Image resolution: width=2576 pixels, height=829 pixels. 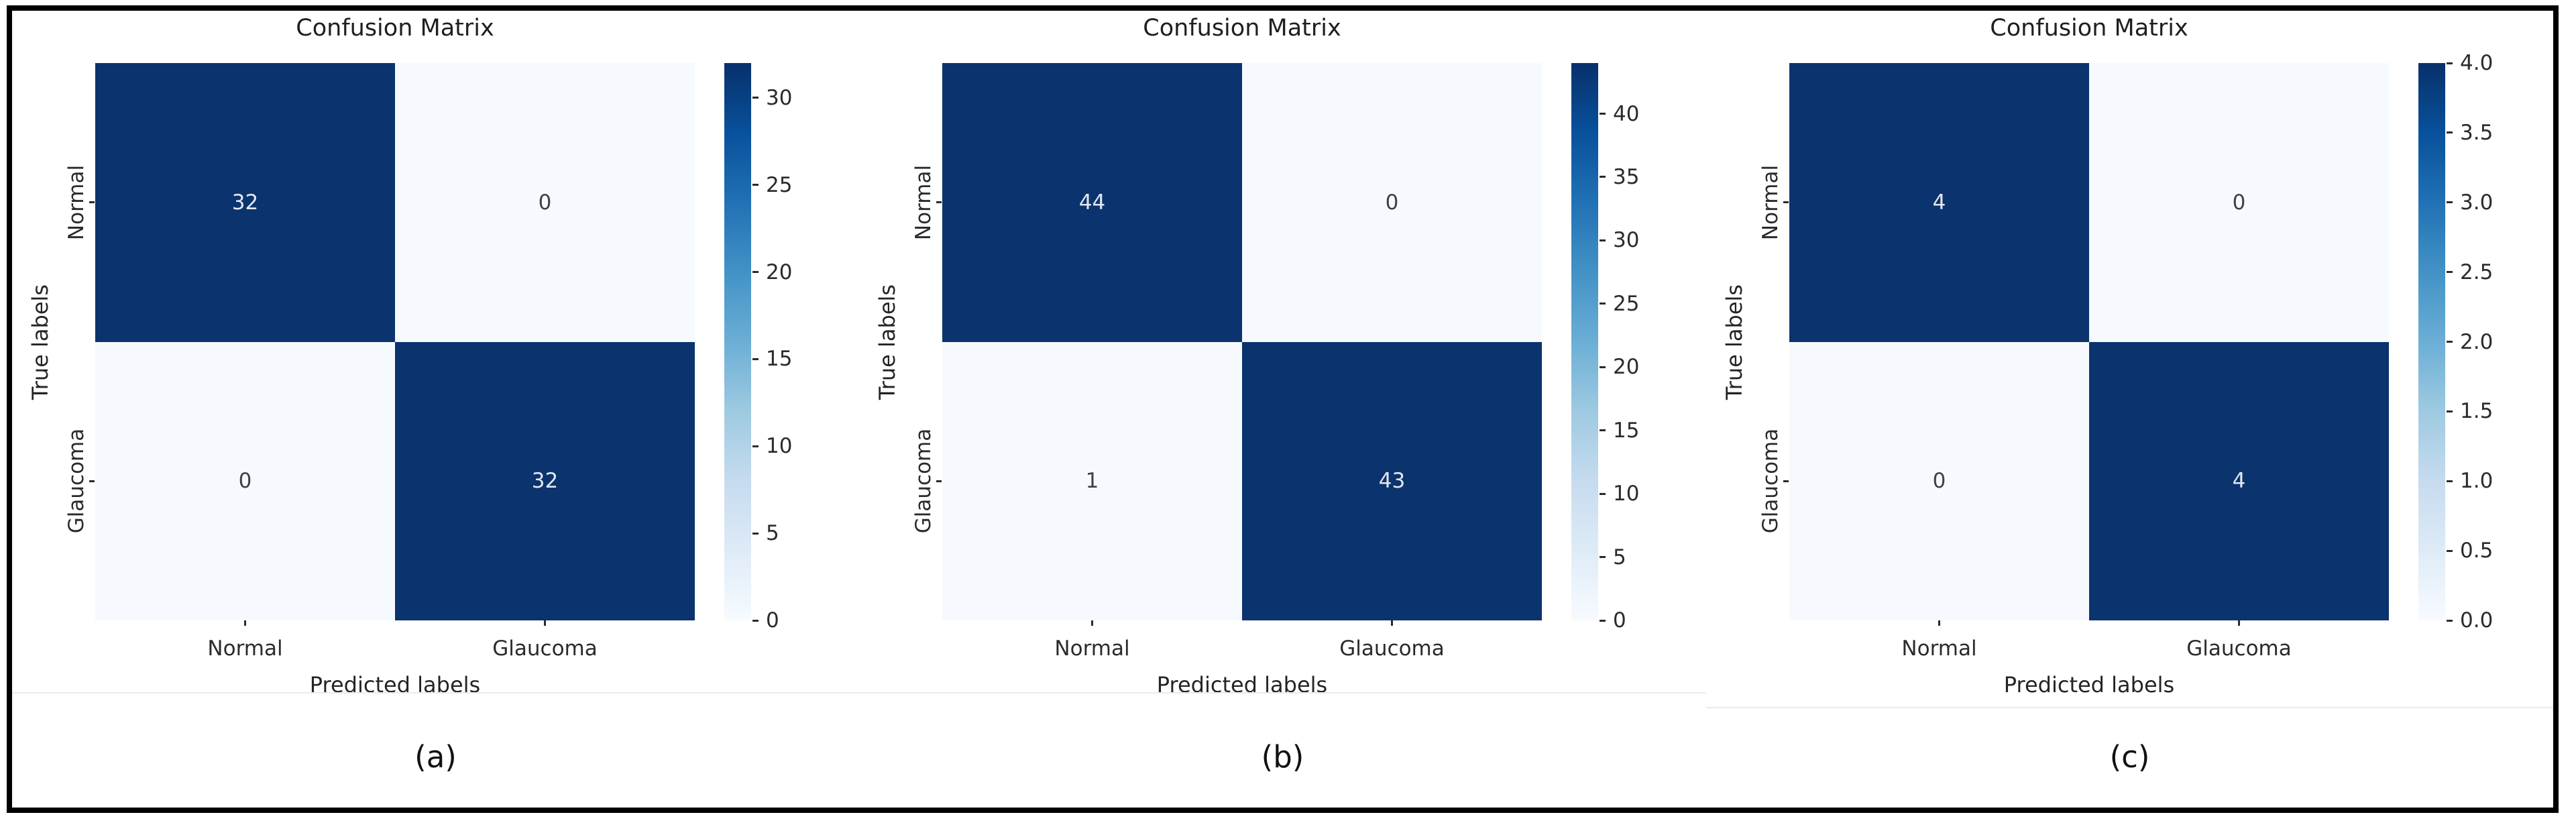 What do you see at coordinates (2477, 551) in the screenshot?
I see `colorbar-tick-label: 0.5` at bounding box center [2477, 551].